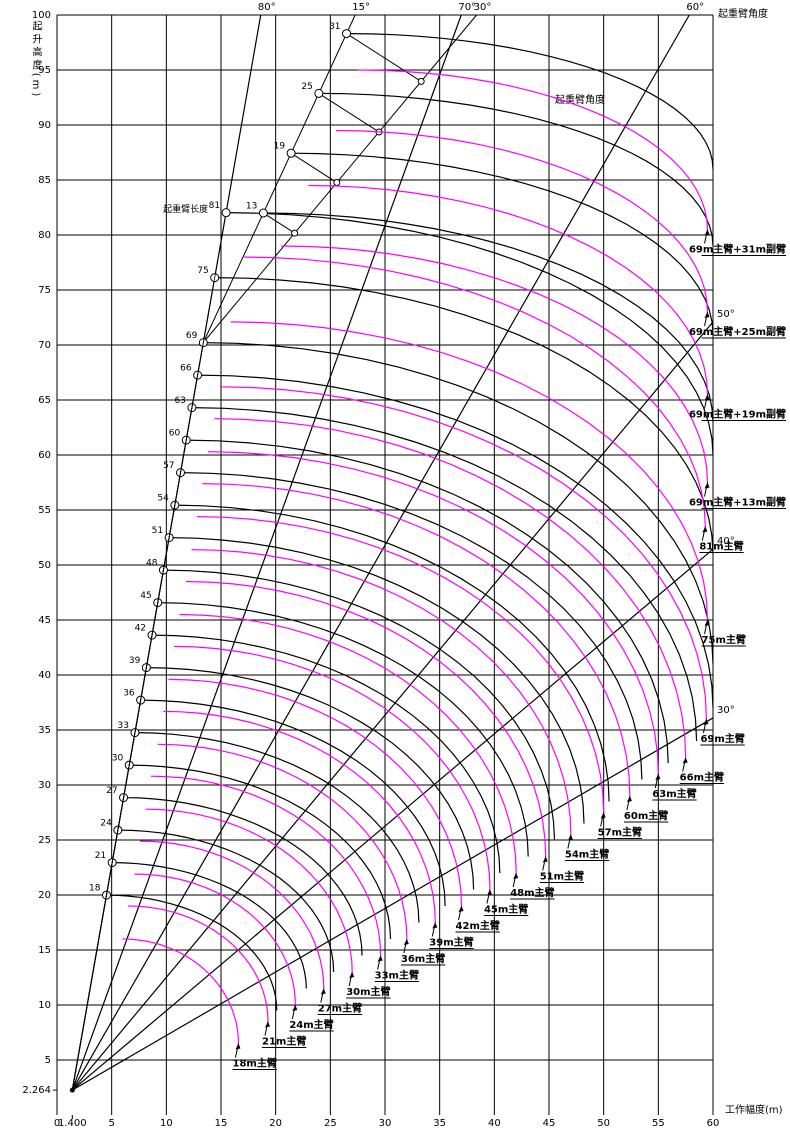 The width and height of the screenshot is (790, 1134). What do you see at coordinates (44, 1005) in the screenshot?
I see `y-tick-label: 10` at bounding box center [44, 1005].